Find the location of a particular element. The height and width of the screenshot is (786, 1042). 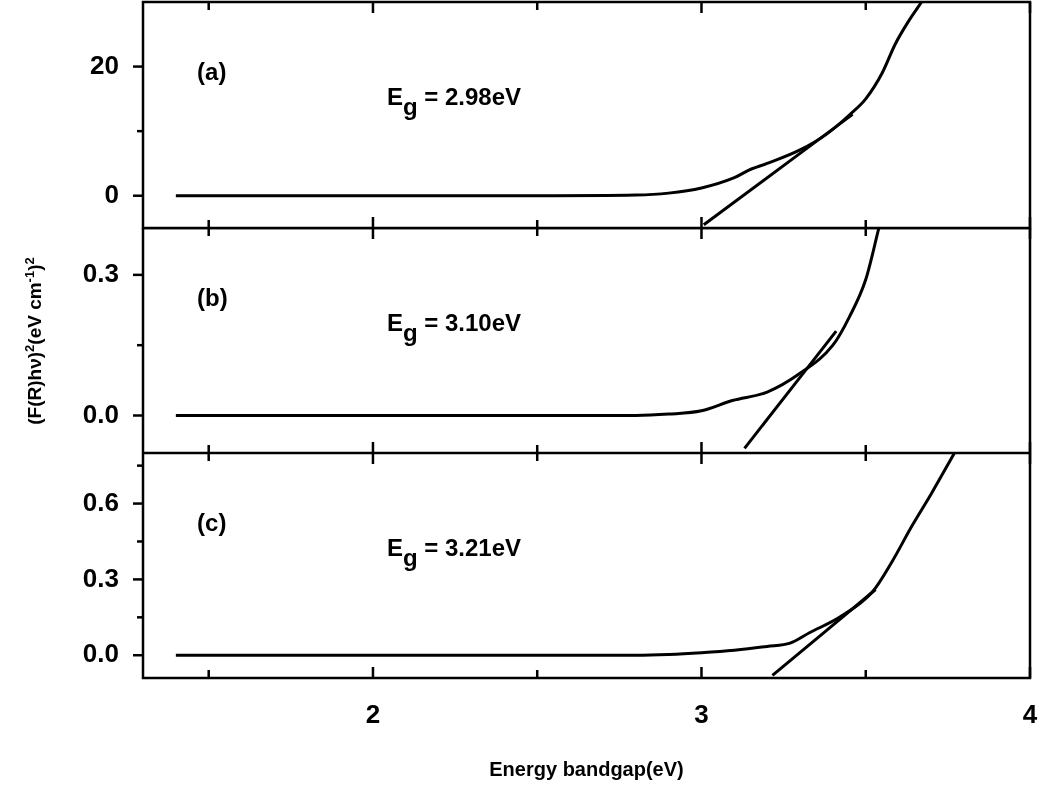

x-tick-label: 3 is located at coordinates (701, 713).